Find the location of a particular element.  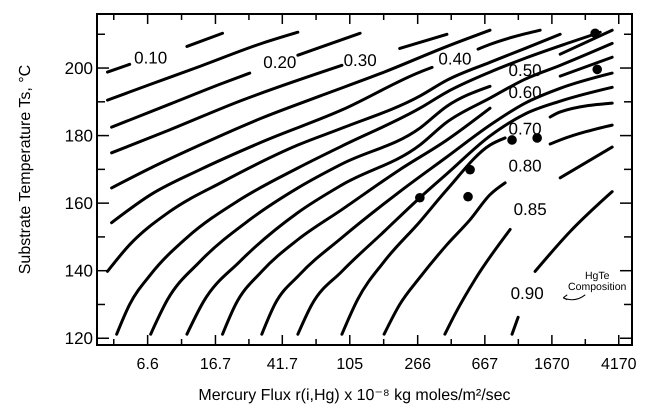

series-label: 0.20 is located at coordinates (279, 62).